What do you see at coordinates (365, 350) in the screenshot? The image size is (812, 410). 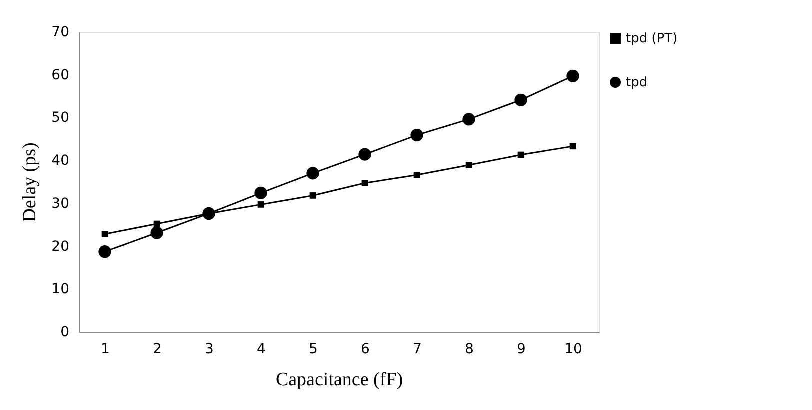 I see `x-tick-label: 6` at bounding box center [365, 350].